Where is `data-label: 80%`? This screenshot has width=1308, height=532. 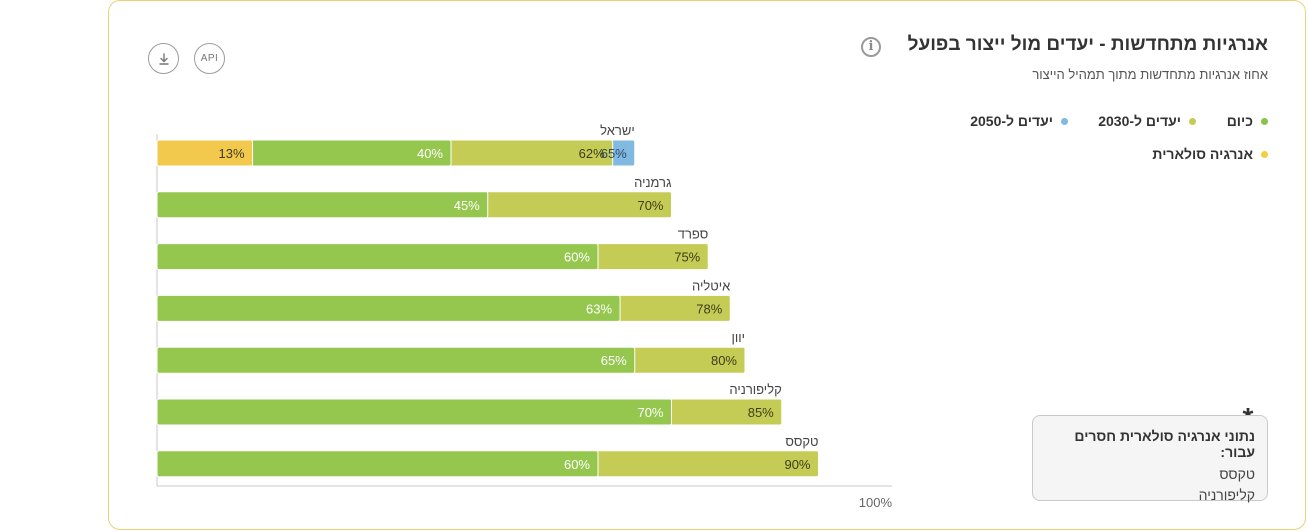
data-label: 80% is located at coordinates (724, 360).